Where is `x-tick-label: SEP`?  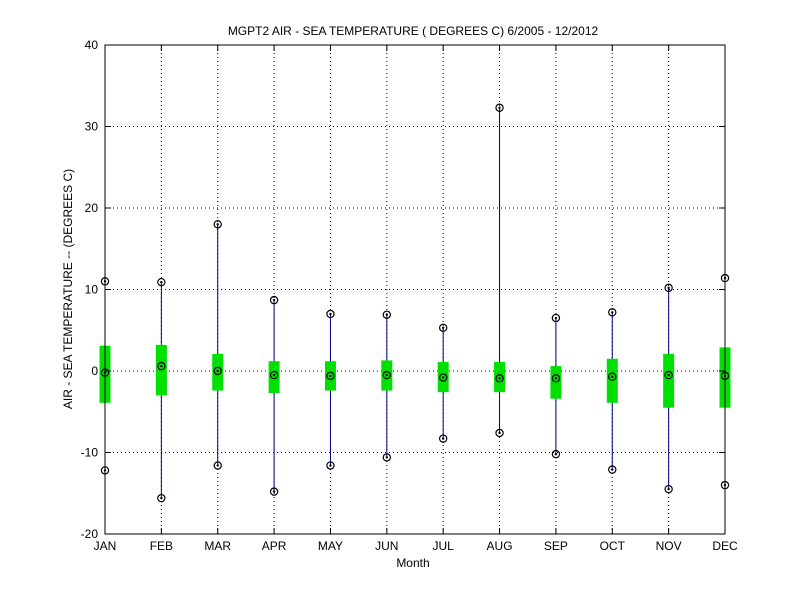
x-tick-label: SEP is located at coordinates (556, 546).